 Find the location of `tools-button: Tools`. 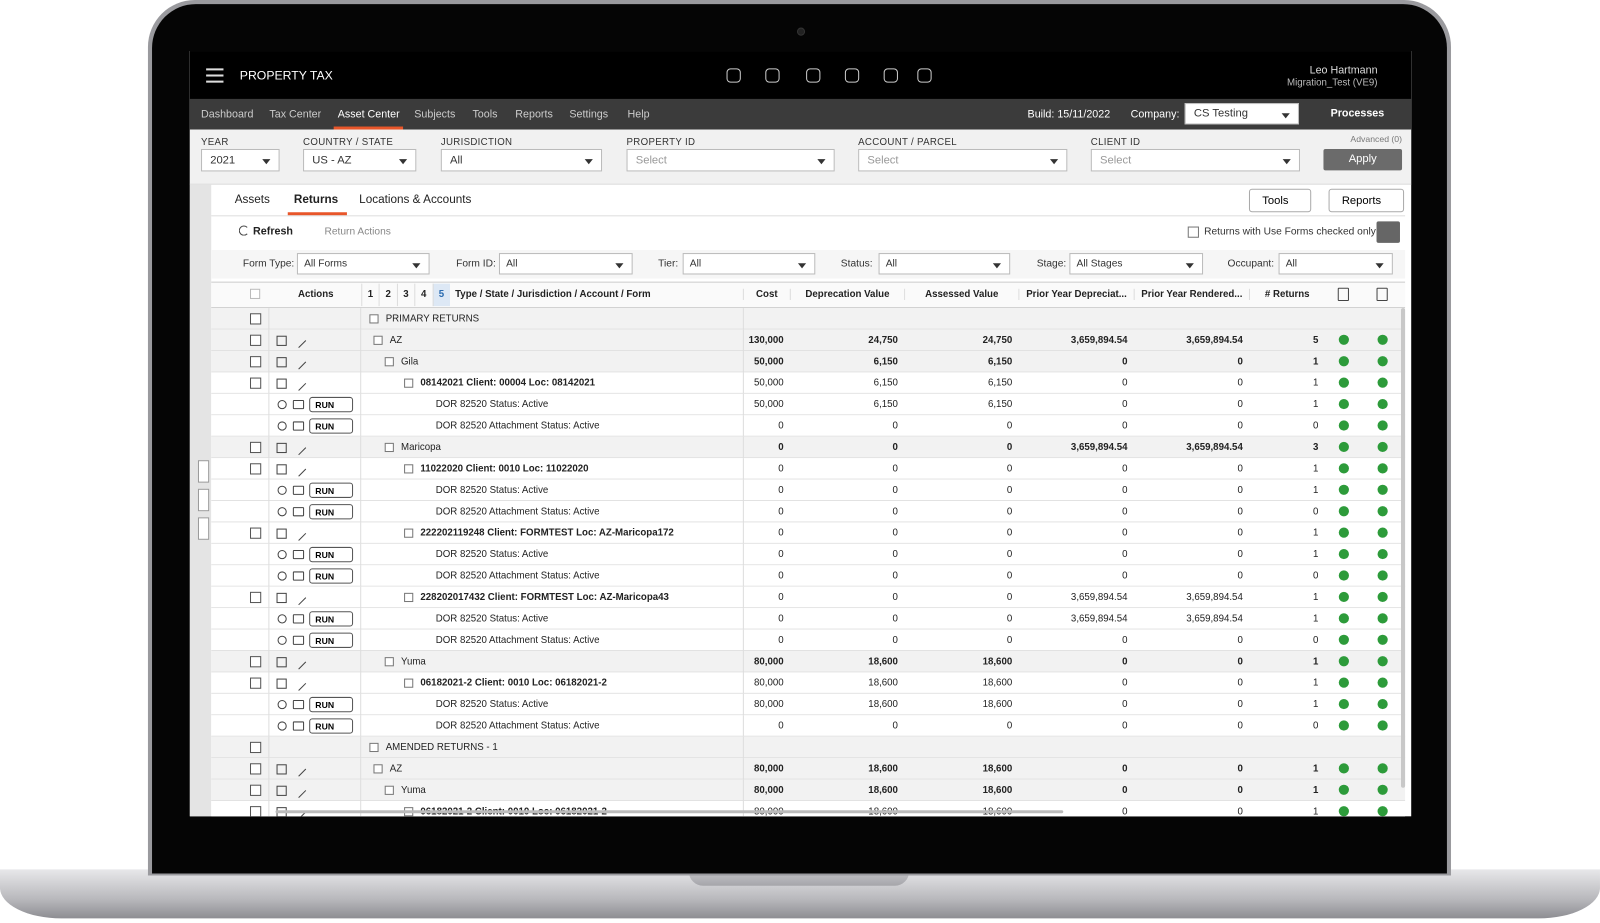

tools-button: Tools is located at coordinates (1280, 200).